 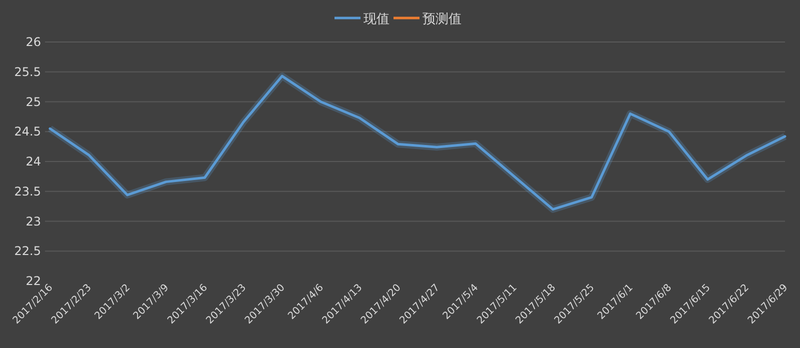 I want to click on y-tick-label: 24.5, so click(x=27, y=131).